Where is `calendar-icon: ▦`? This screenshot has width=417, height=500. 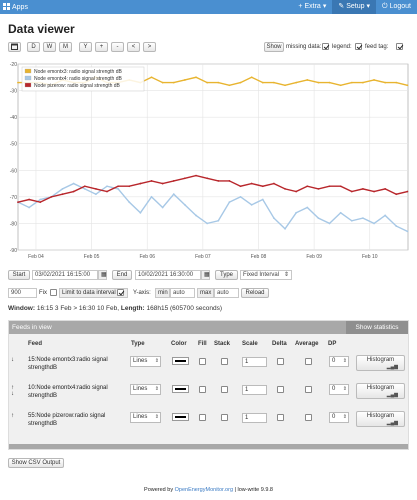 calendar-icon: ▦ is located at coordinates (104, 275).